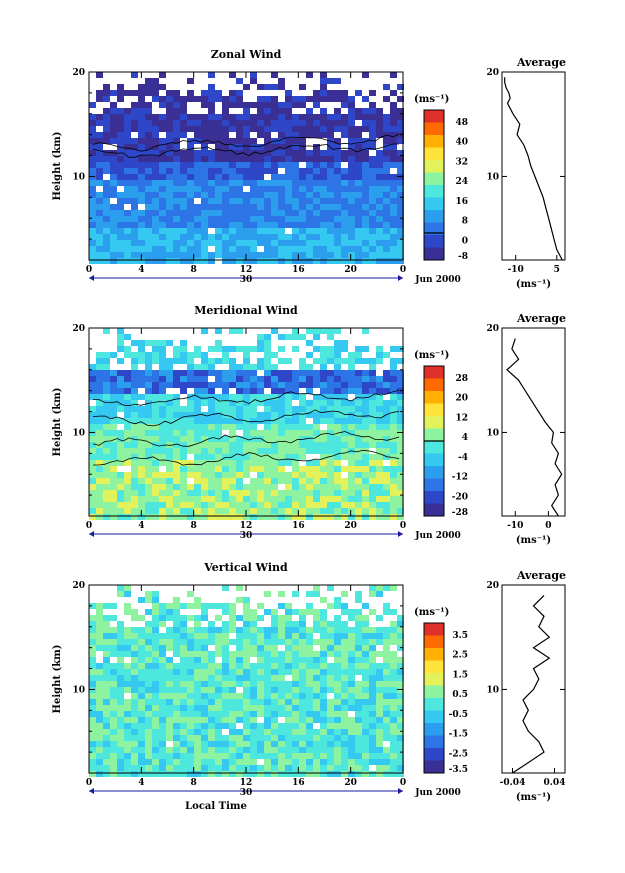 Image resolution: width=625 pixels, height=873 pixels. What do you see at coordinates (298, 526) in the screenshot?
I see `x-tick-label: 16` at bounding box center [298, 526].